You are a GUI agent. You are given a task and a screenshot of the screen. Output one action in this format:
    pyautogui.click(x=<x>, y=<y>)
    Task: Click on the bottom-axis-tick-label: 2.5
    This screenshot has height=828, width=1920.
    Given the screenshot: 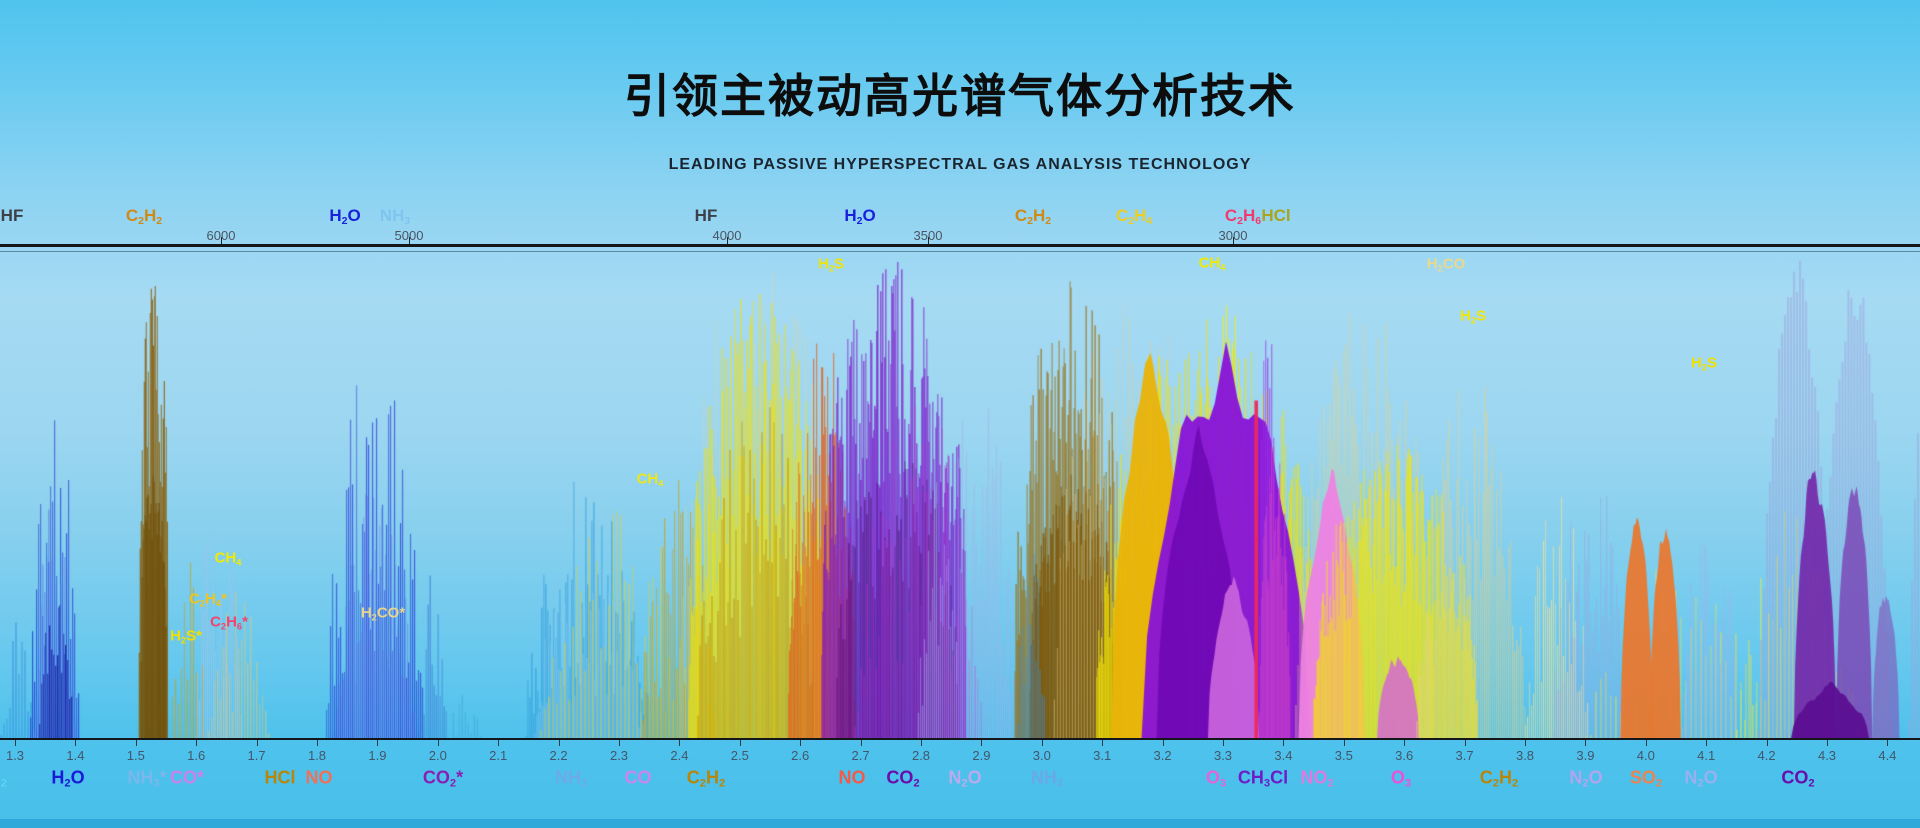 What is the action you would take?
    pyautogui.click(x=739, y=755)
    